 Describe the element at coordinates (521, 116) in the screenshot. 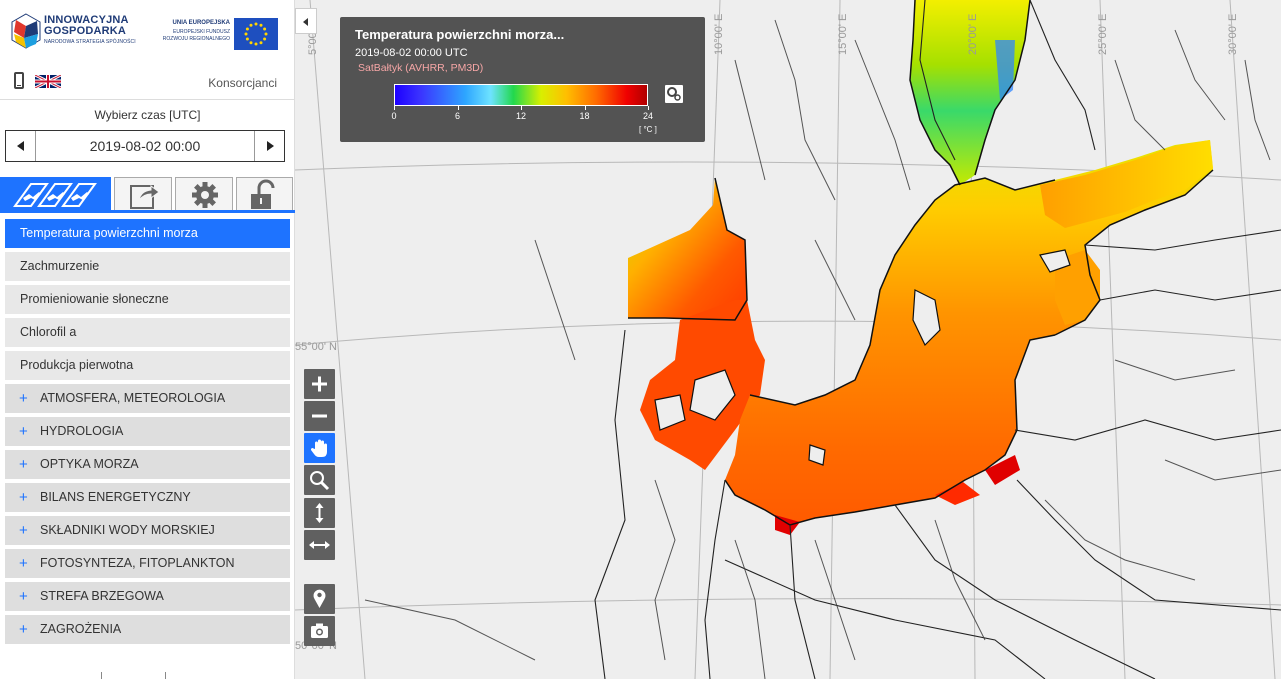

I see `legend-tick-label: 12` at that location.